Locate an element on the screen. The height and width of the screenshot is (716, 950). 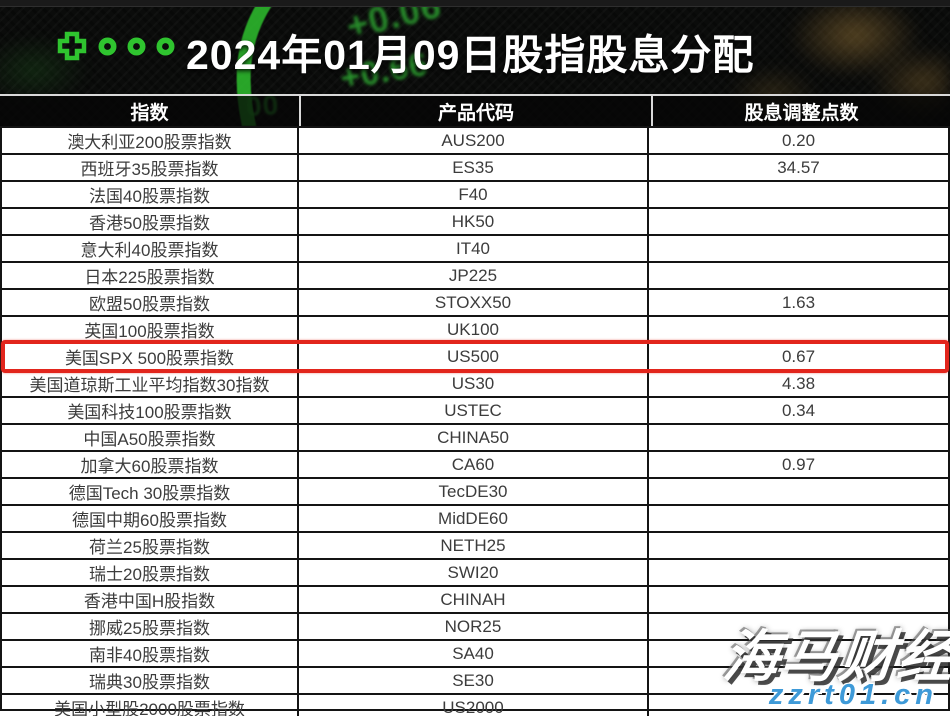
table-row: 美国道琼斯工业平均指数30指数 US30 4.38 is located at coordinates (475, 384).